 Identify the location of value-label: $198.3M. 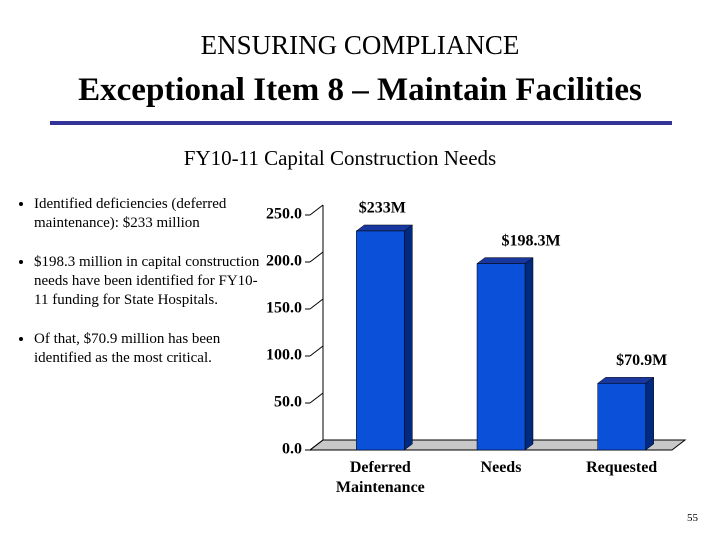
(530, 240).